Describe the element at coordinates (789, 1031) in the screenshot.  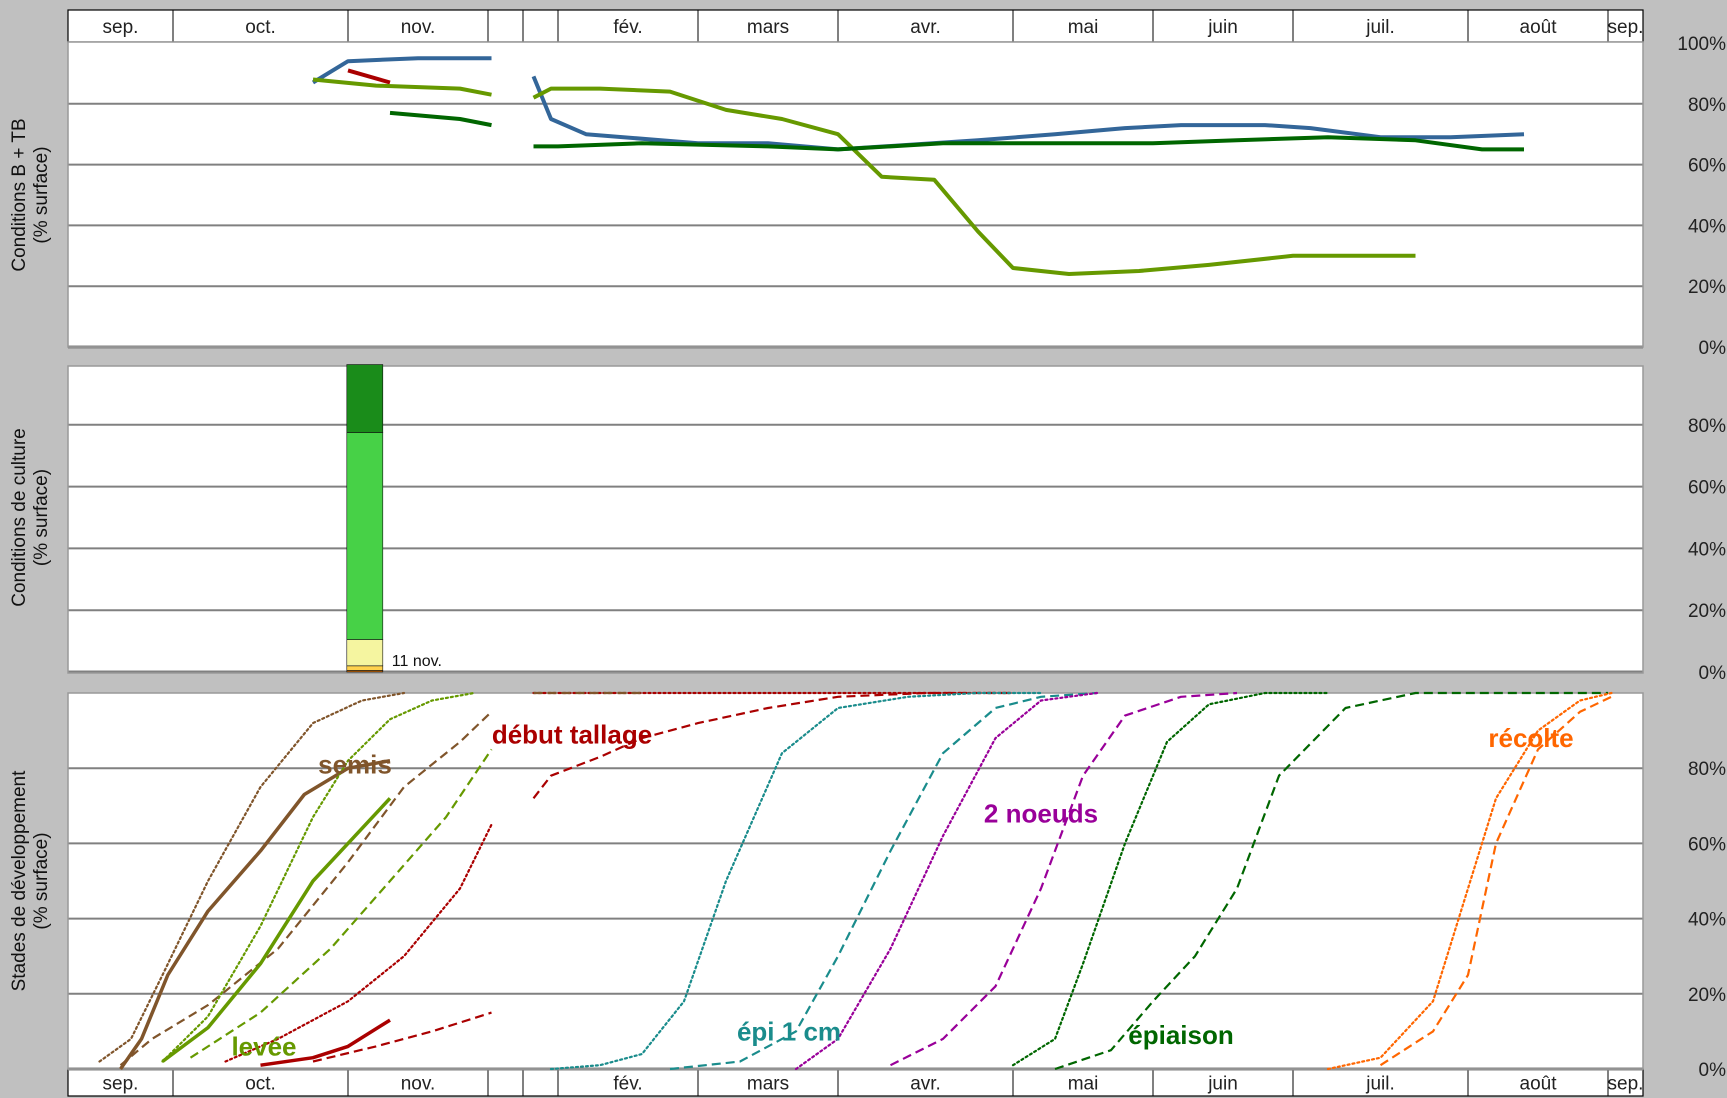
I see `stage-label: épi 1 cm` at that location.